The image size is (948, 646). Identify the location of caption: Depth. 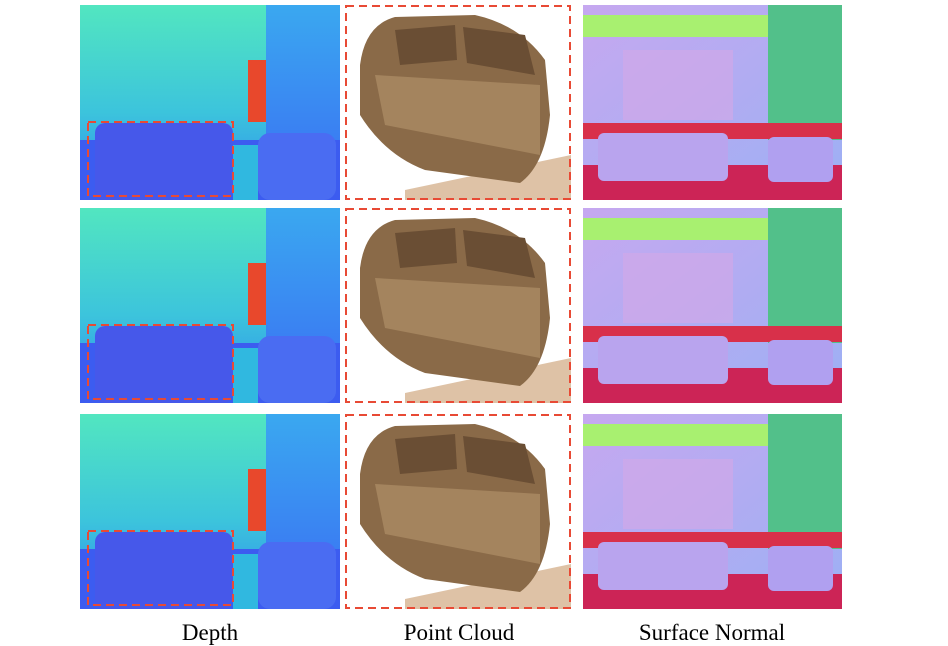
(210, 632).